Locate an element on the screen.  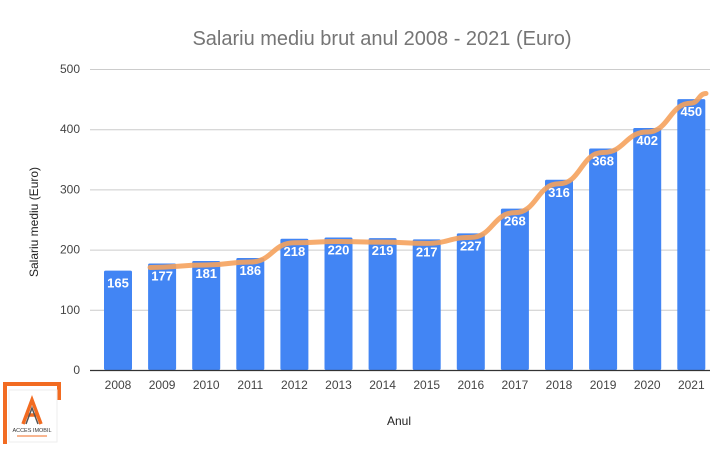
x-tick-label: 2008 is located at coordinates (118, 385).